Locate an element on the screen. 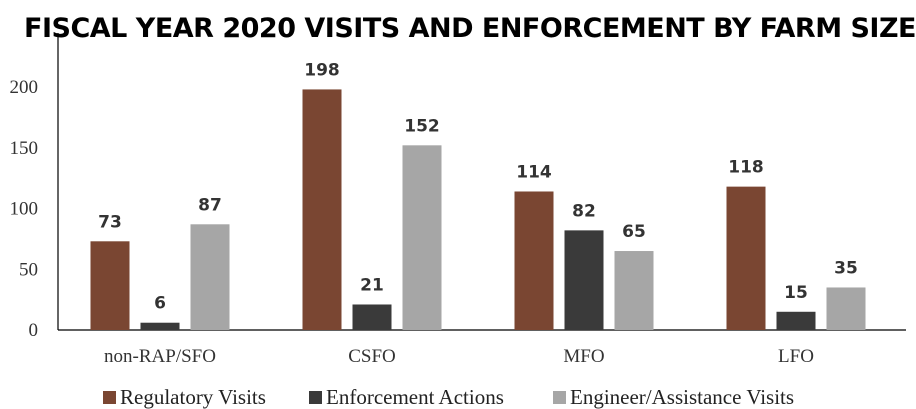 This screenshot has height=409, width=916. y-tick-label-50: 50 is located at coordinates (28, 269).